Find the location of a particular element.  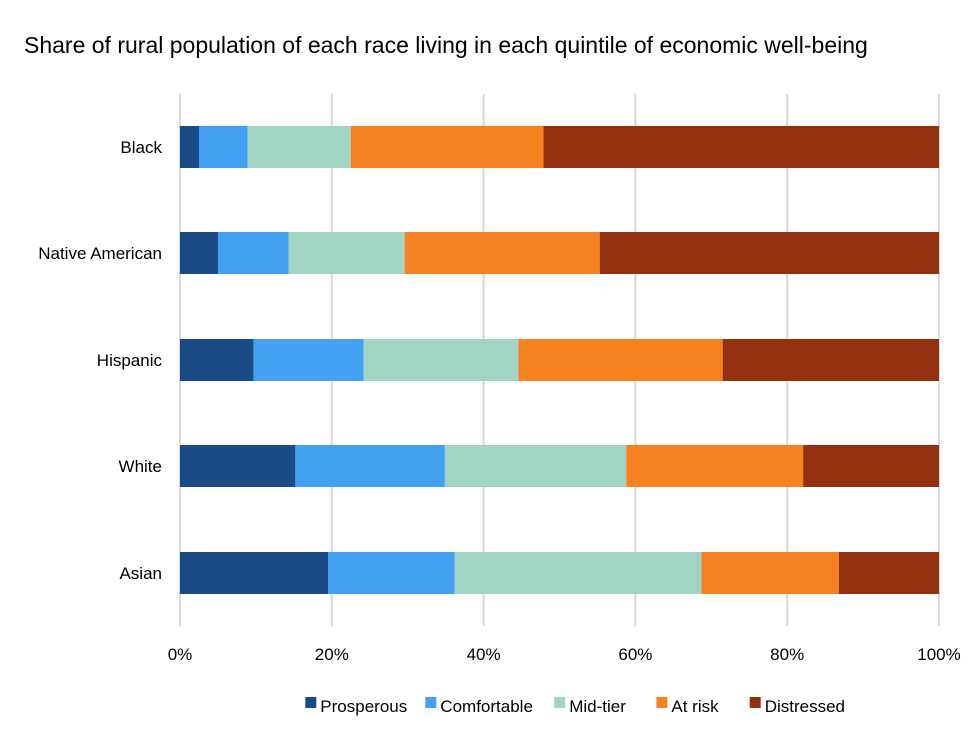

x-tick-label: 0% is located at coordinates (180, 654).